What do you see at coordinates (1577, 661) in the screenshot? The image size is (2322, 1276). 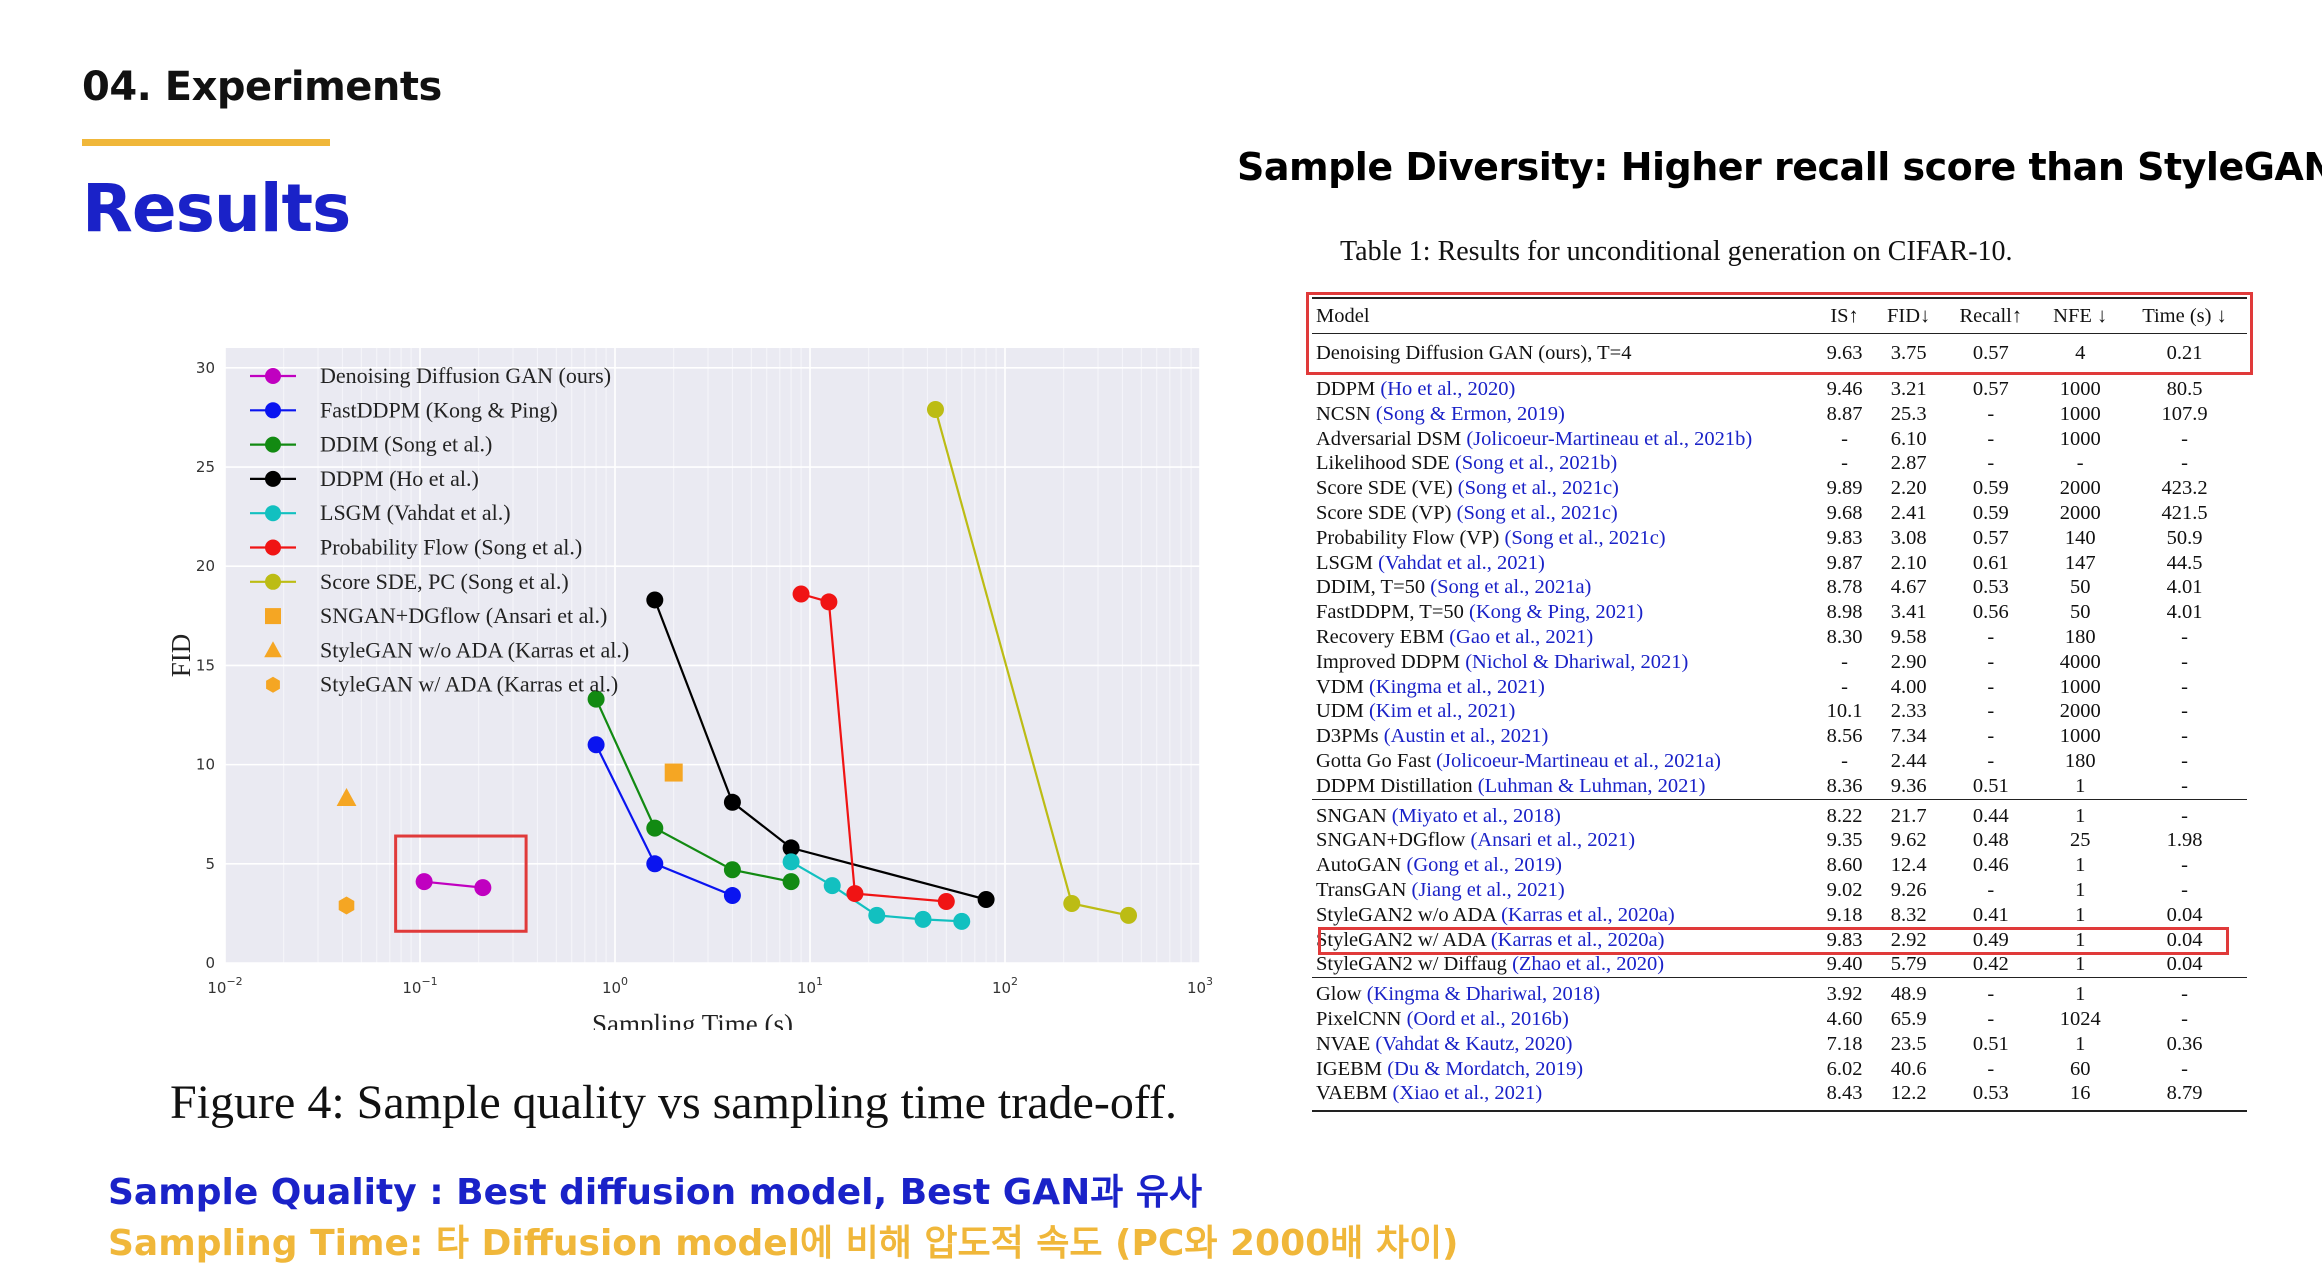 I see `citation-link: (Nichol & Dhariwal, 2021)` at bounding box center [1577, 661].